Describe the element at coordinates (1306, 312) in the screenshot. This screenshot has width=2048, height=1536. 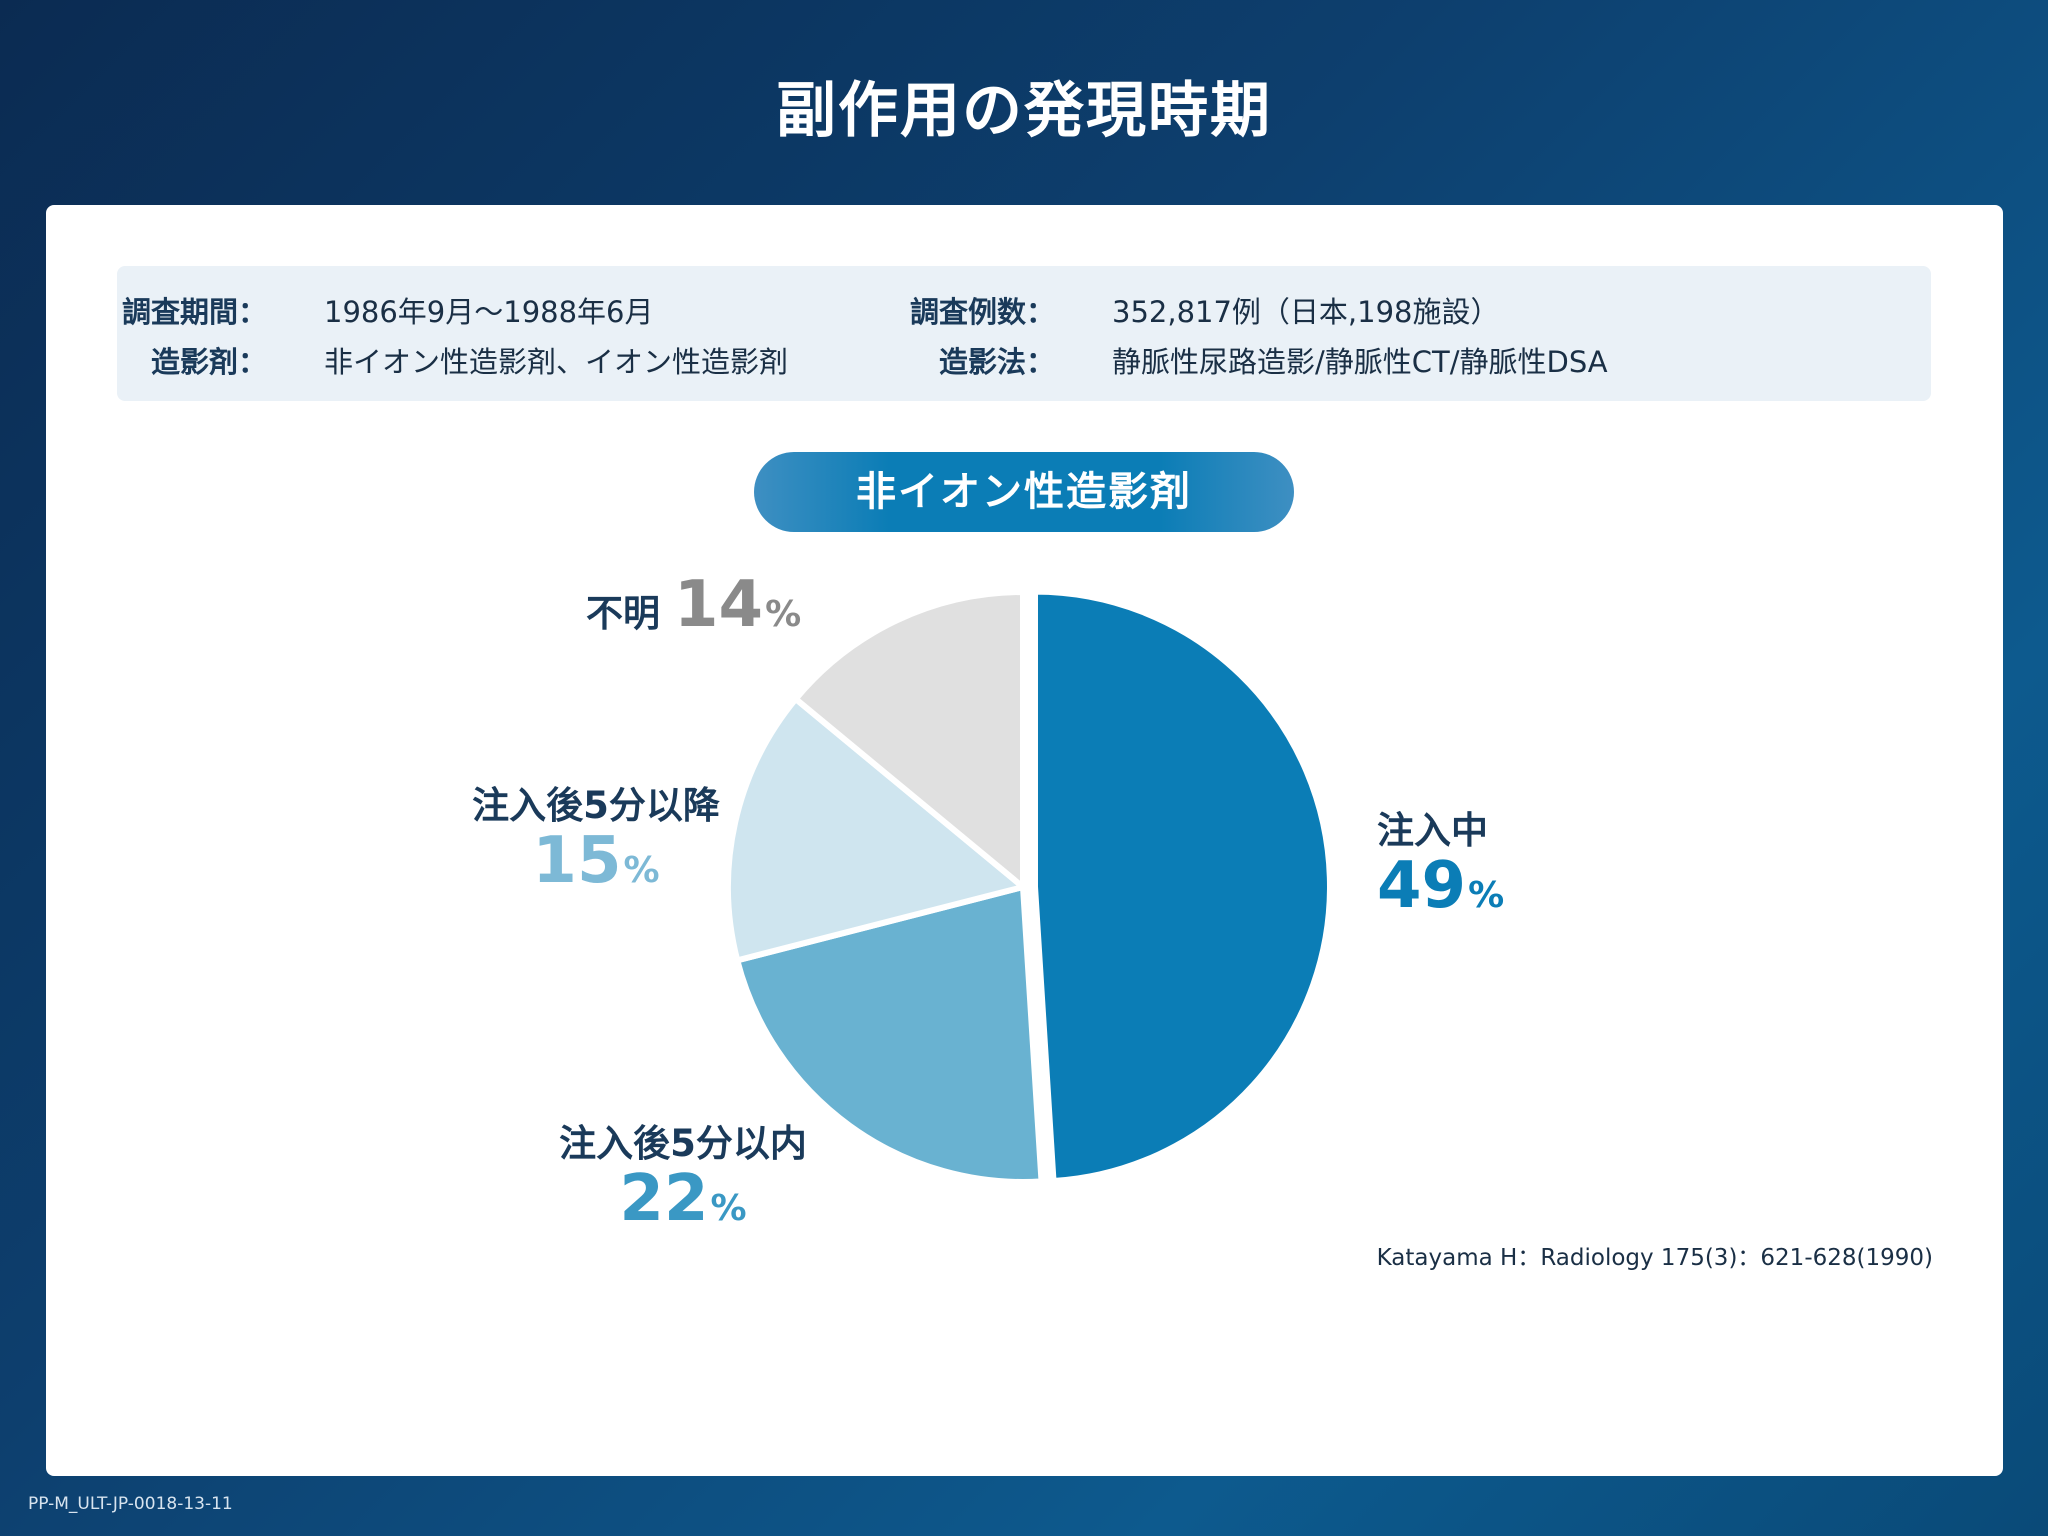
I see `info-cases-value: 352,817例（日本,198施設）` at that location.